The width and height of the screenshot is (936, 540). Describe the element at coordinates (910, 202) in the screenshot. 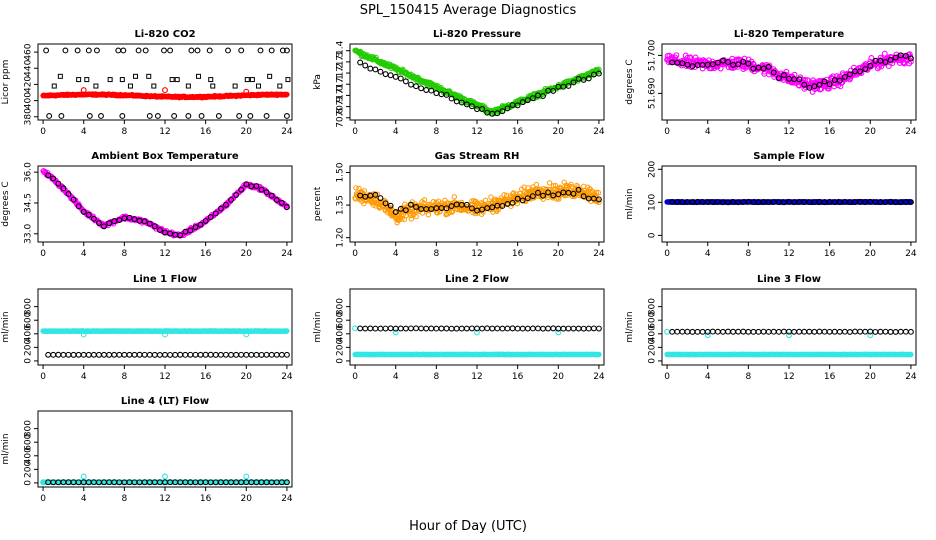

I see `sample-flow-point` at that location.